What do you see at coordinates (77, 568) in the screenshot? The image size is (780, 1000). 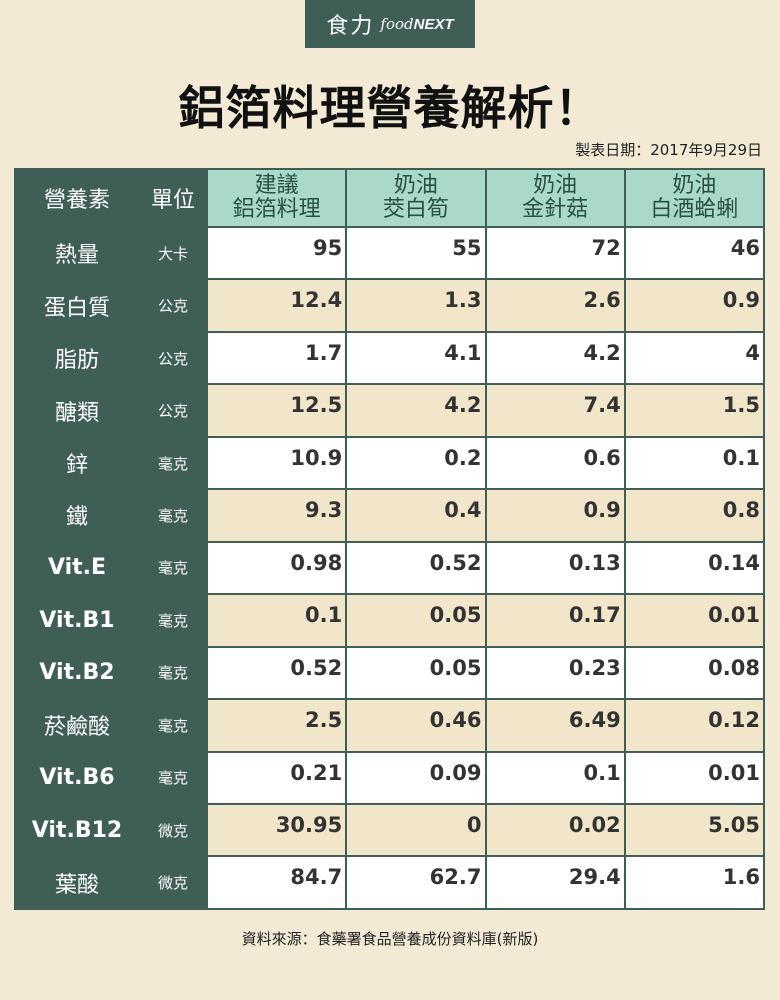 I see `nutrient-name: Vit.E` at bounding box center [77, 568].